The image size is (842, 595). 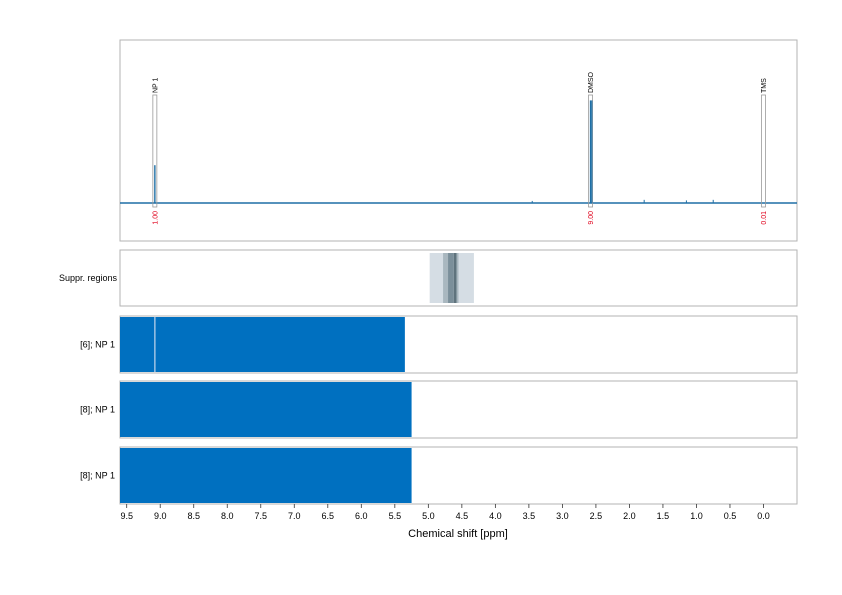 What do you see at coordinates (227, 516) in the screenshot?
I see `x-tick-label: 8.0` at bounding box center [227, 516].